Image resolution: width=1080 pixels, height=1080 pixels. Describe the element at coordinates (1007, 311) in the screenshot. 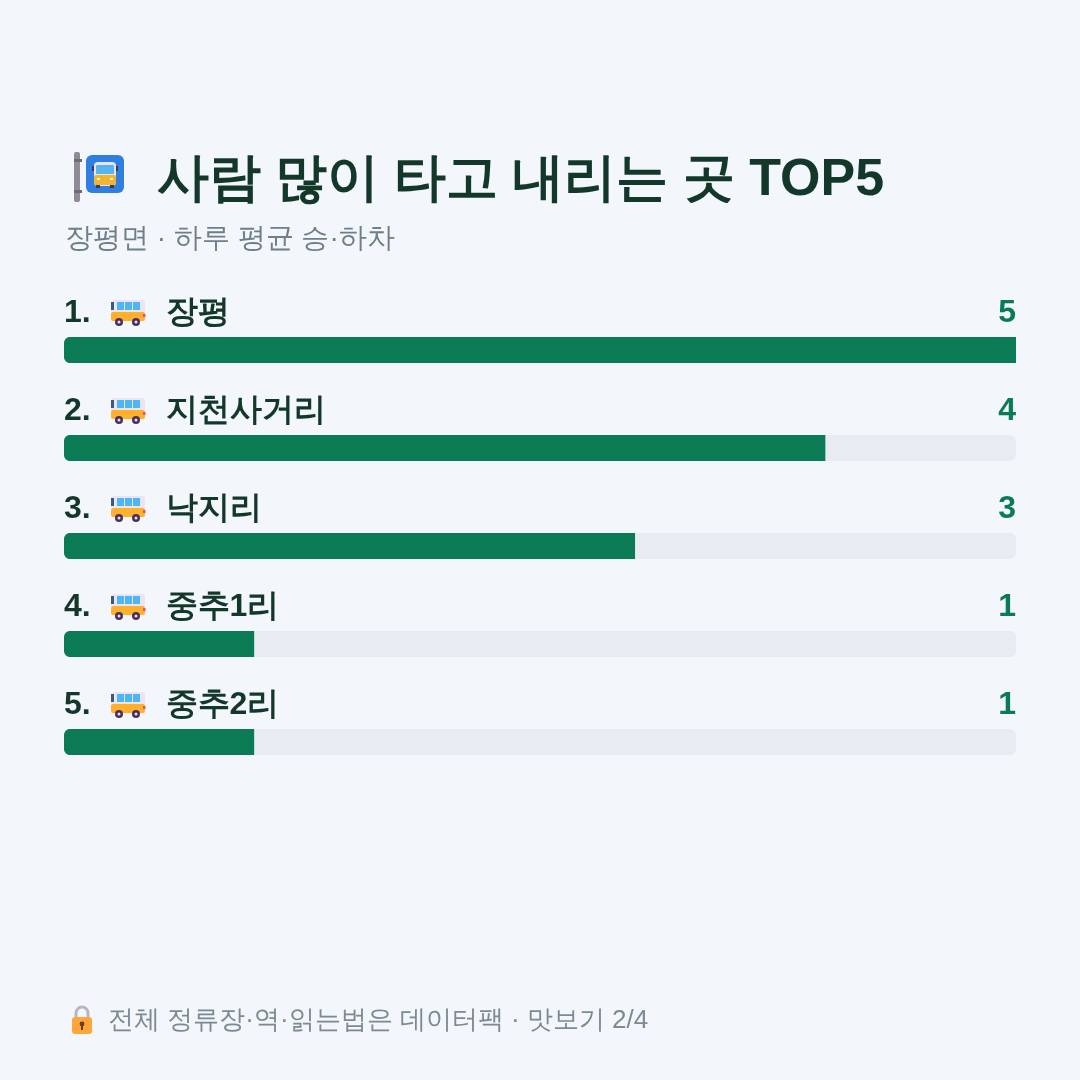

I see `data-label: 5` at that location.